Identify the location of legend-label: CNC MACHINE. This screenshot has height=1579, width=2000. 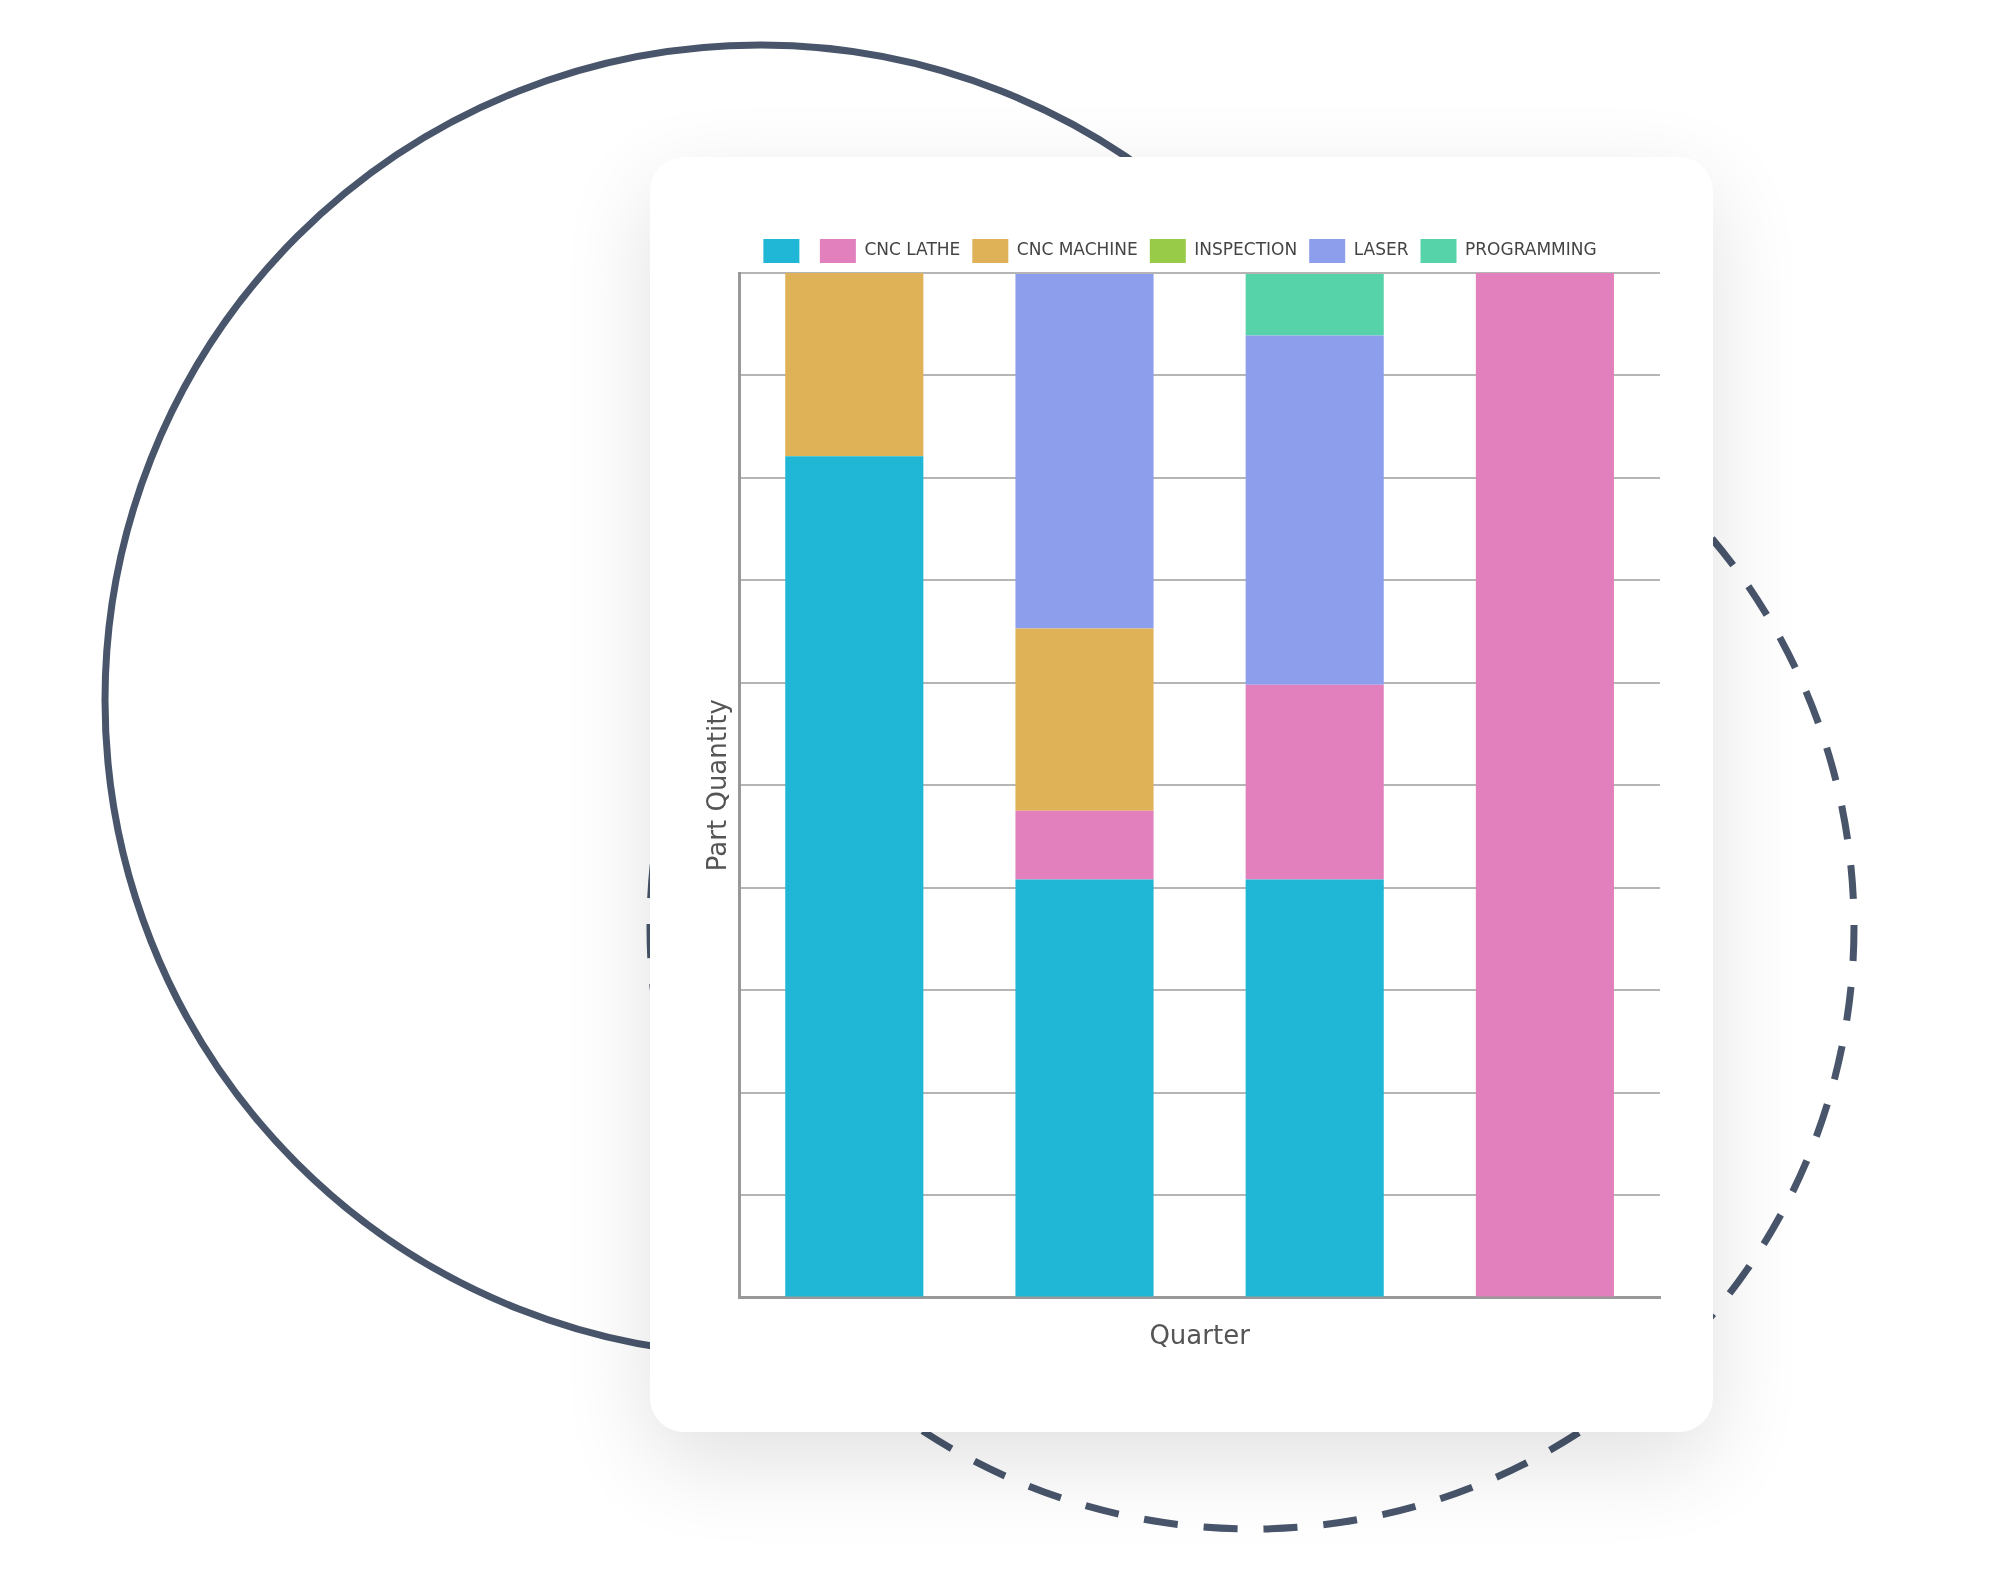
(1077, 249).